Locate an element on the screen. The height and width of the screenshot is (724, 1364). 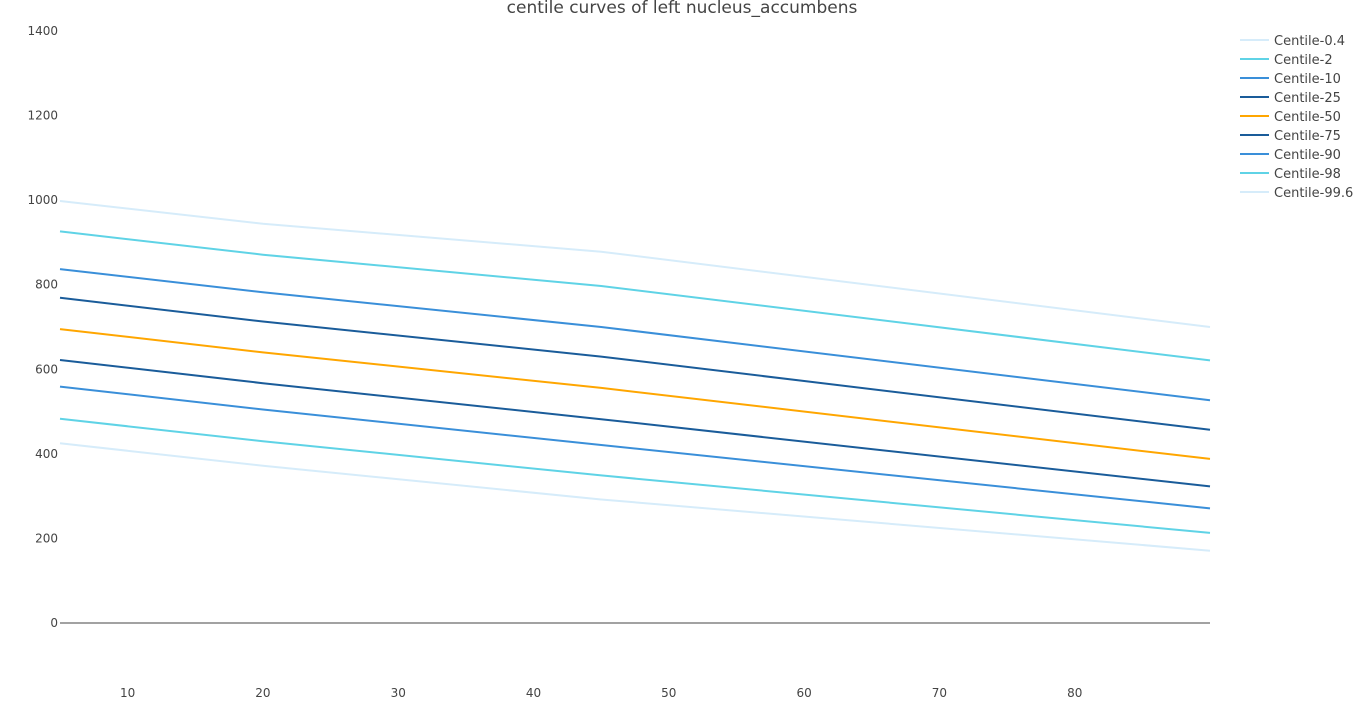
legend-item: Centile-75 is located at coordinates (1290, 136).